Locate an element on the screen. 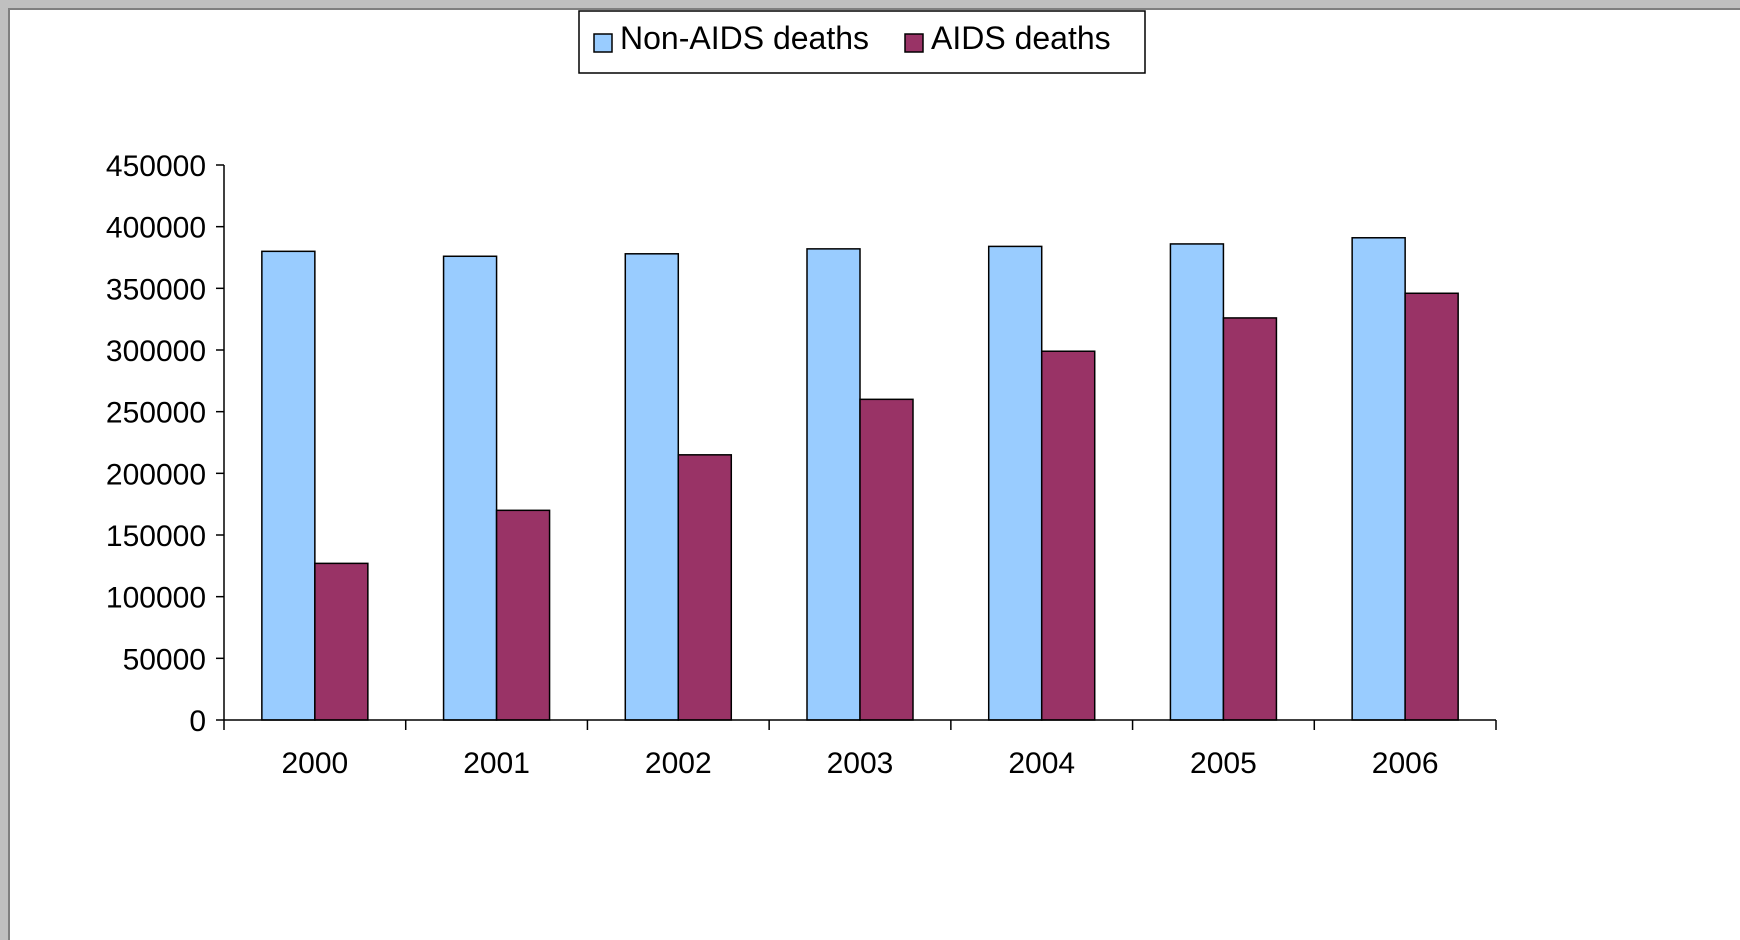 The width and height of the screenshot is (1740, 940). x-tick-label-2001: 2001 is located at coordinates (496, 763).